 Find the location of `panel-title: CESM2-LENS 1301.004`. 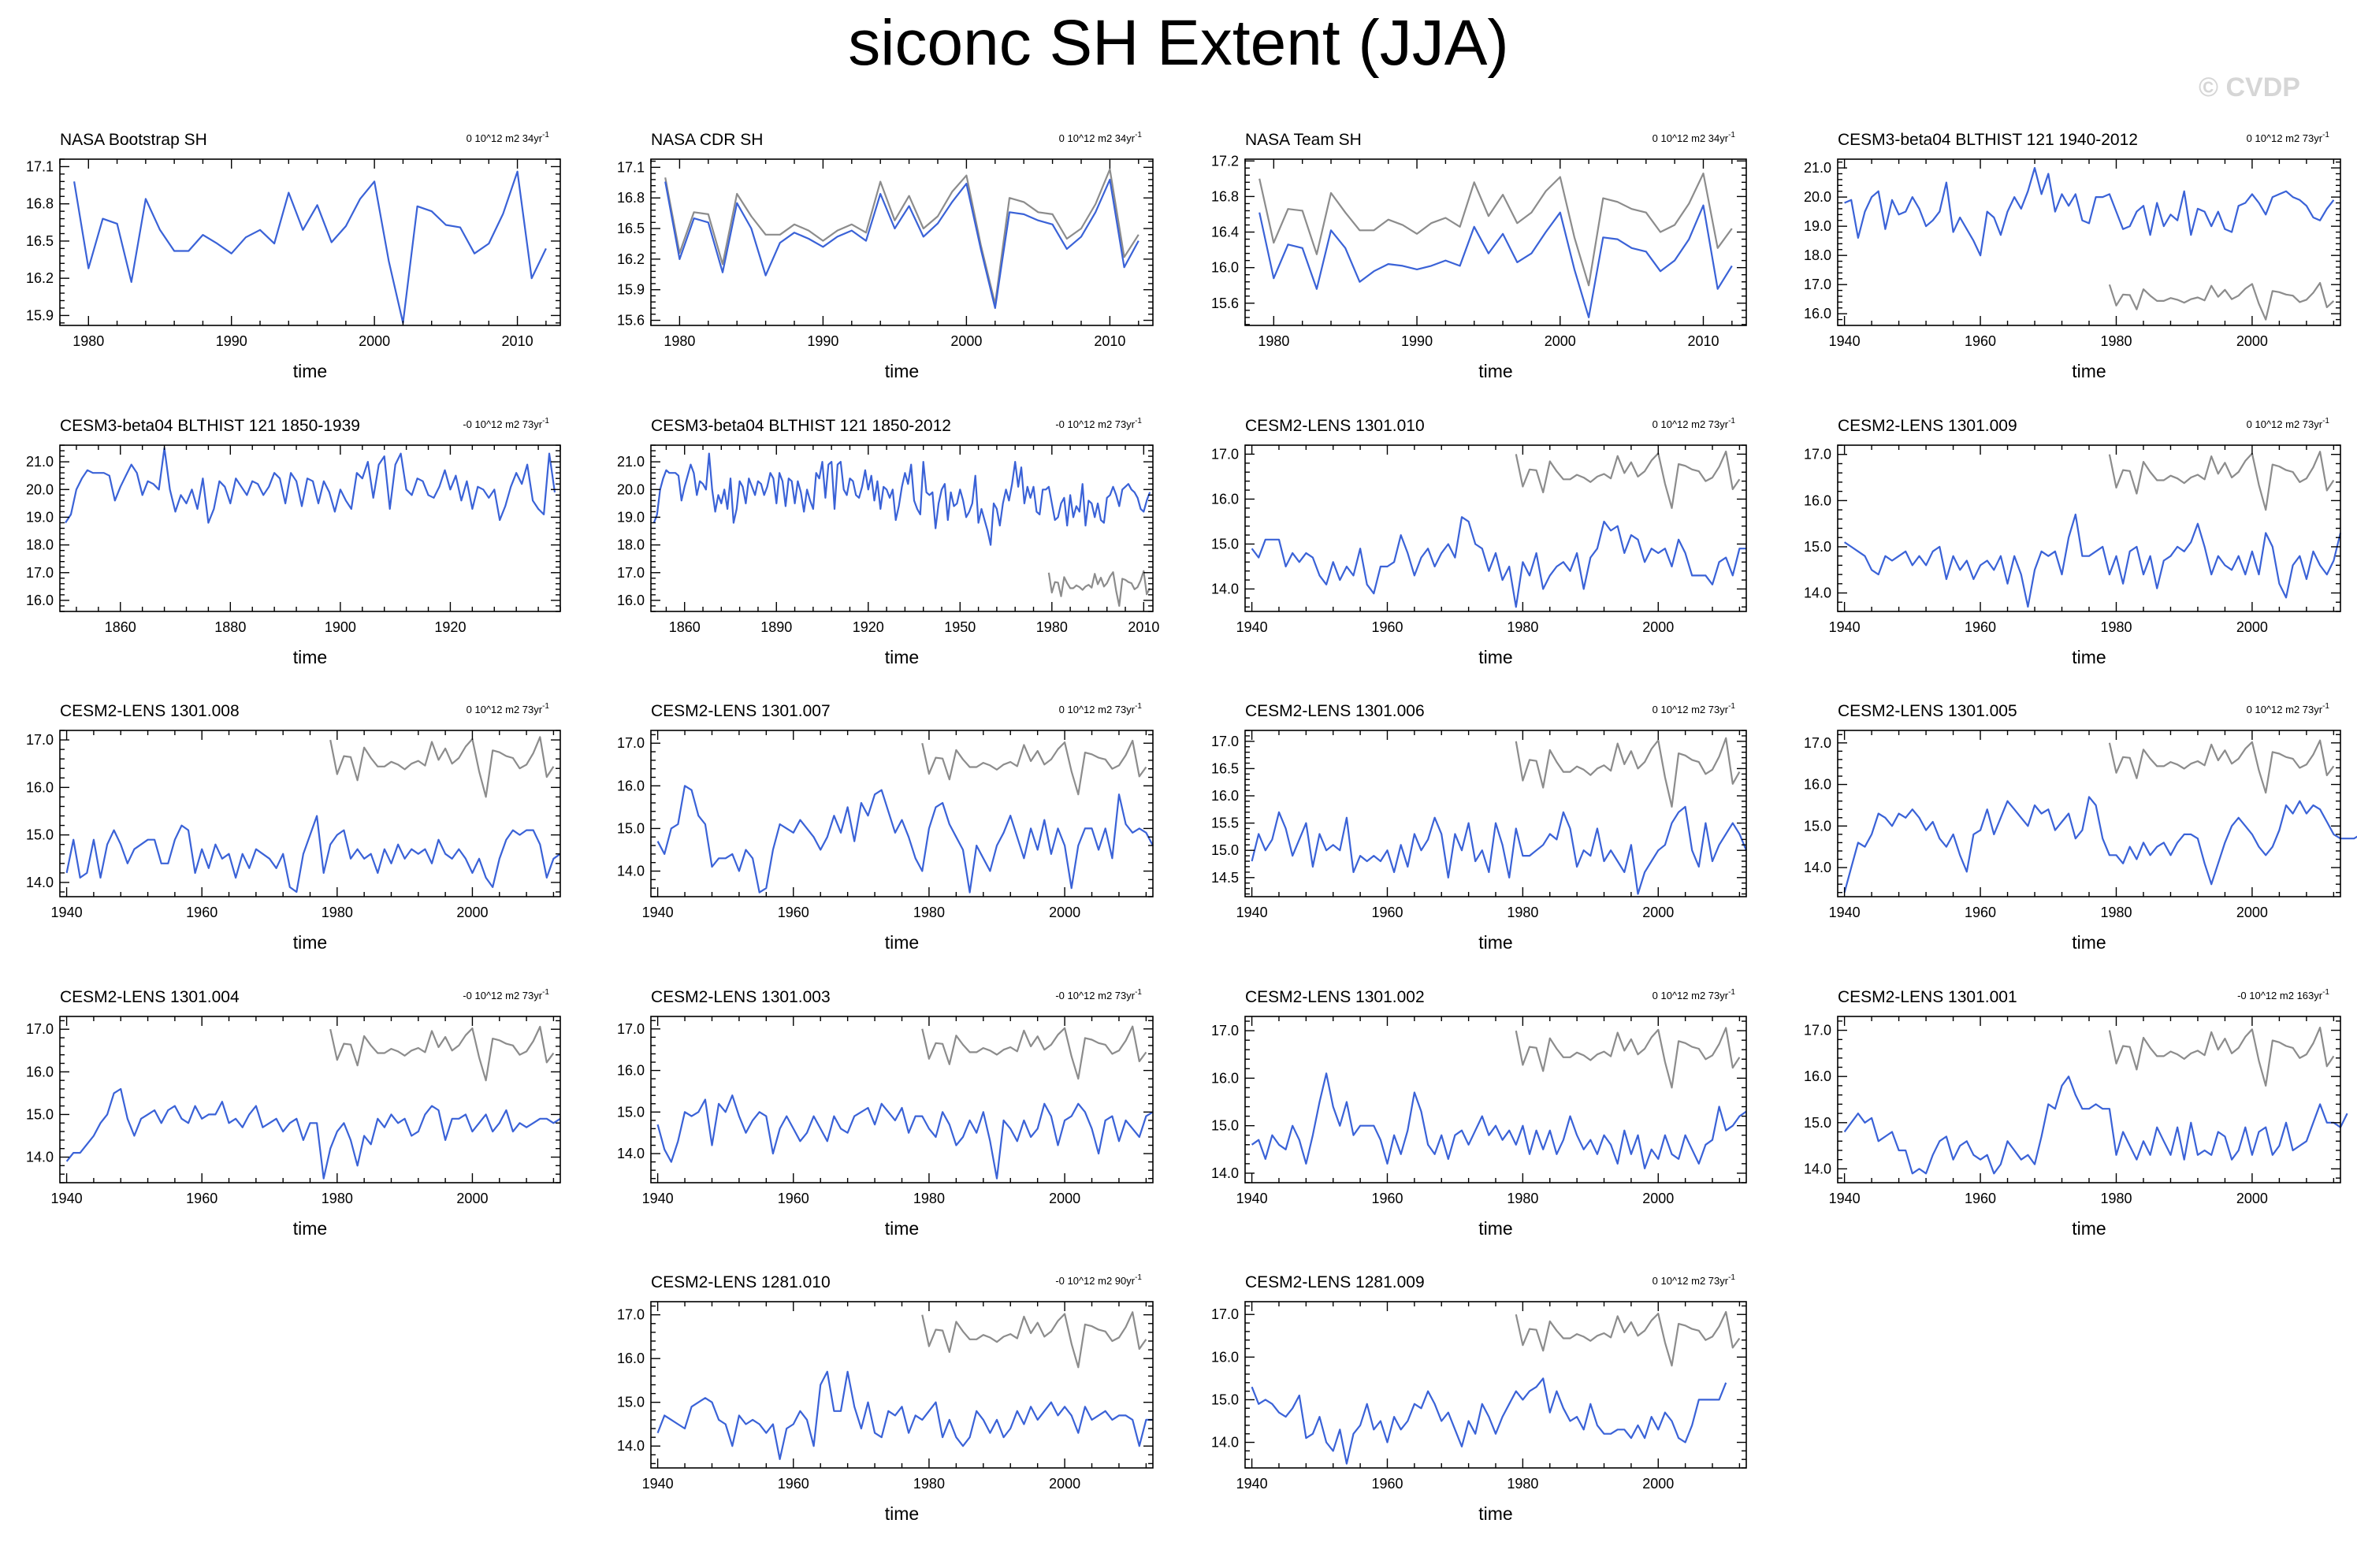

panel-title: CESM2-LENS 1301.004 is located at coordinates (150, 997).